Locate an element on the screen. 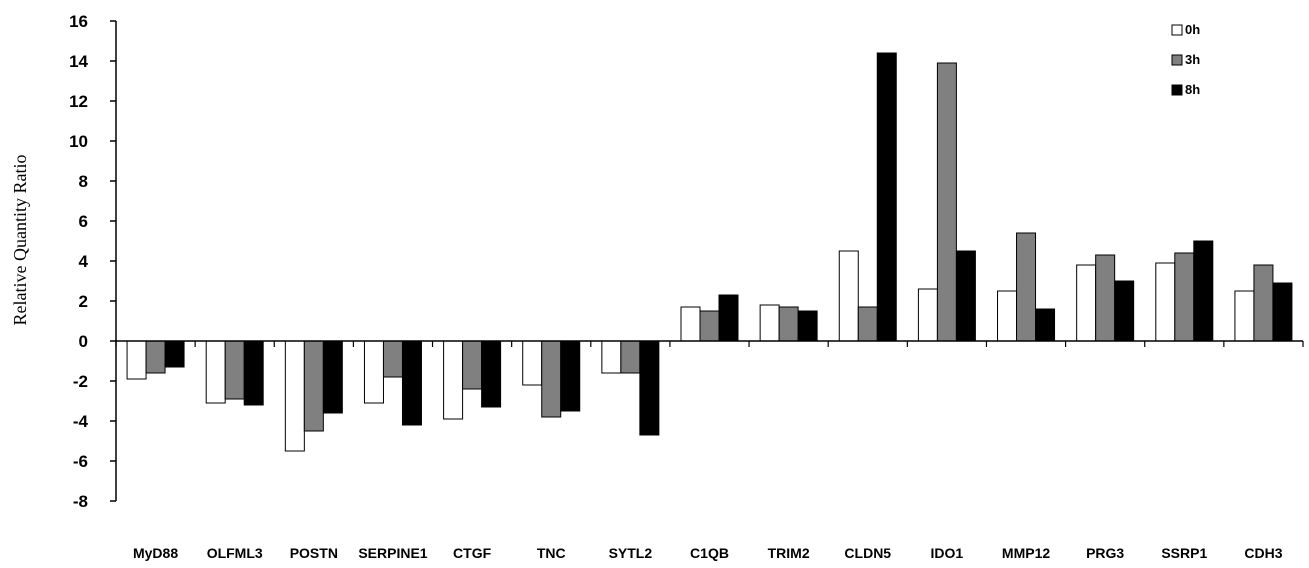  bar-8h-ctgf is located at coordinates (491, 374).